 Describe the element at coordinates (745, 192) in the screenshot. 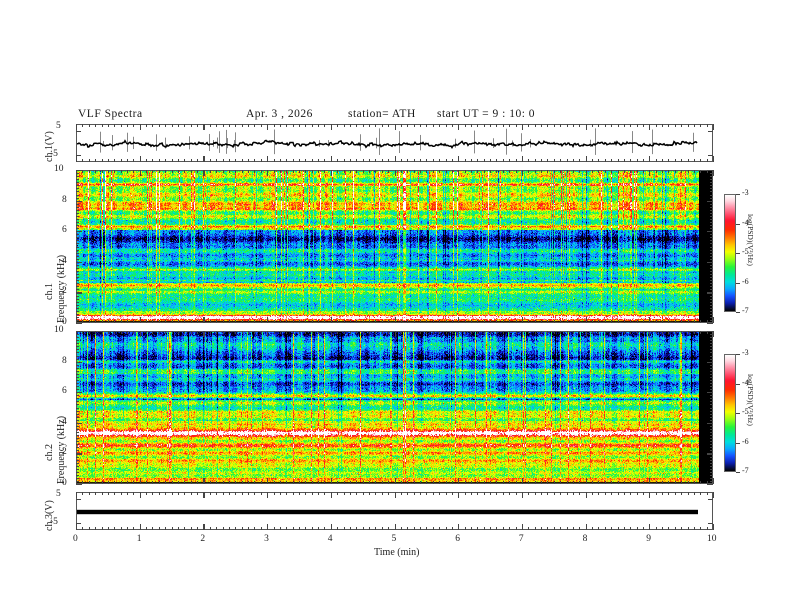

I see `colorbar-tick-label: -3` at that location.